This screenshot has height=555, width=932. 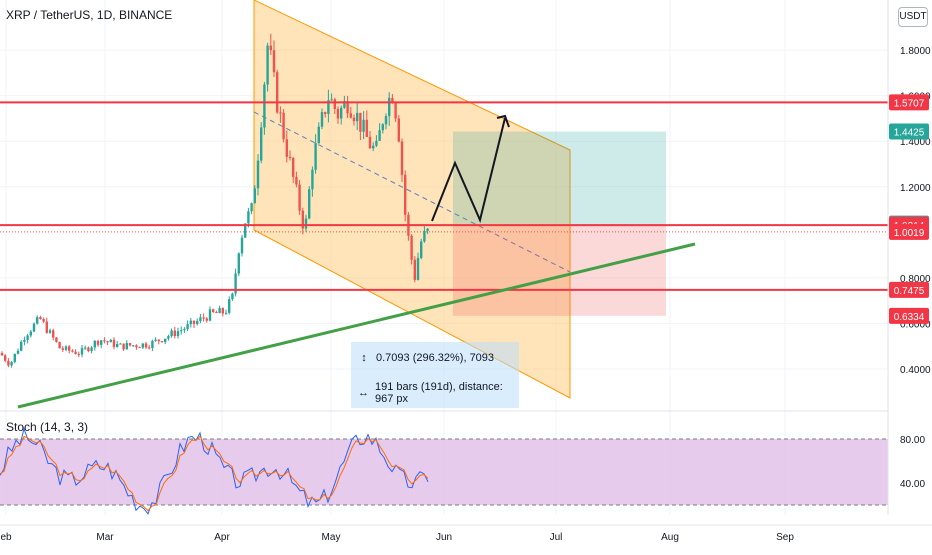 I want to click on x-tick-label: Mar, so click(x=105, y=537).